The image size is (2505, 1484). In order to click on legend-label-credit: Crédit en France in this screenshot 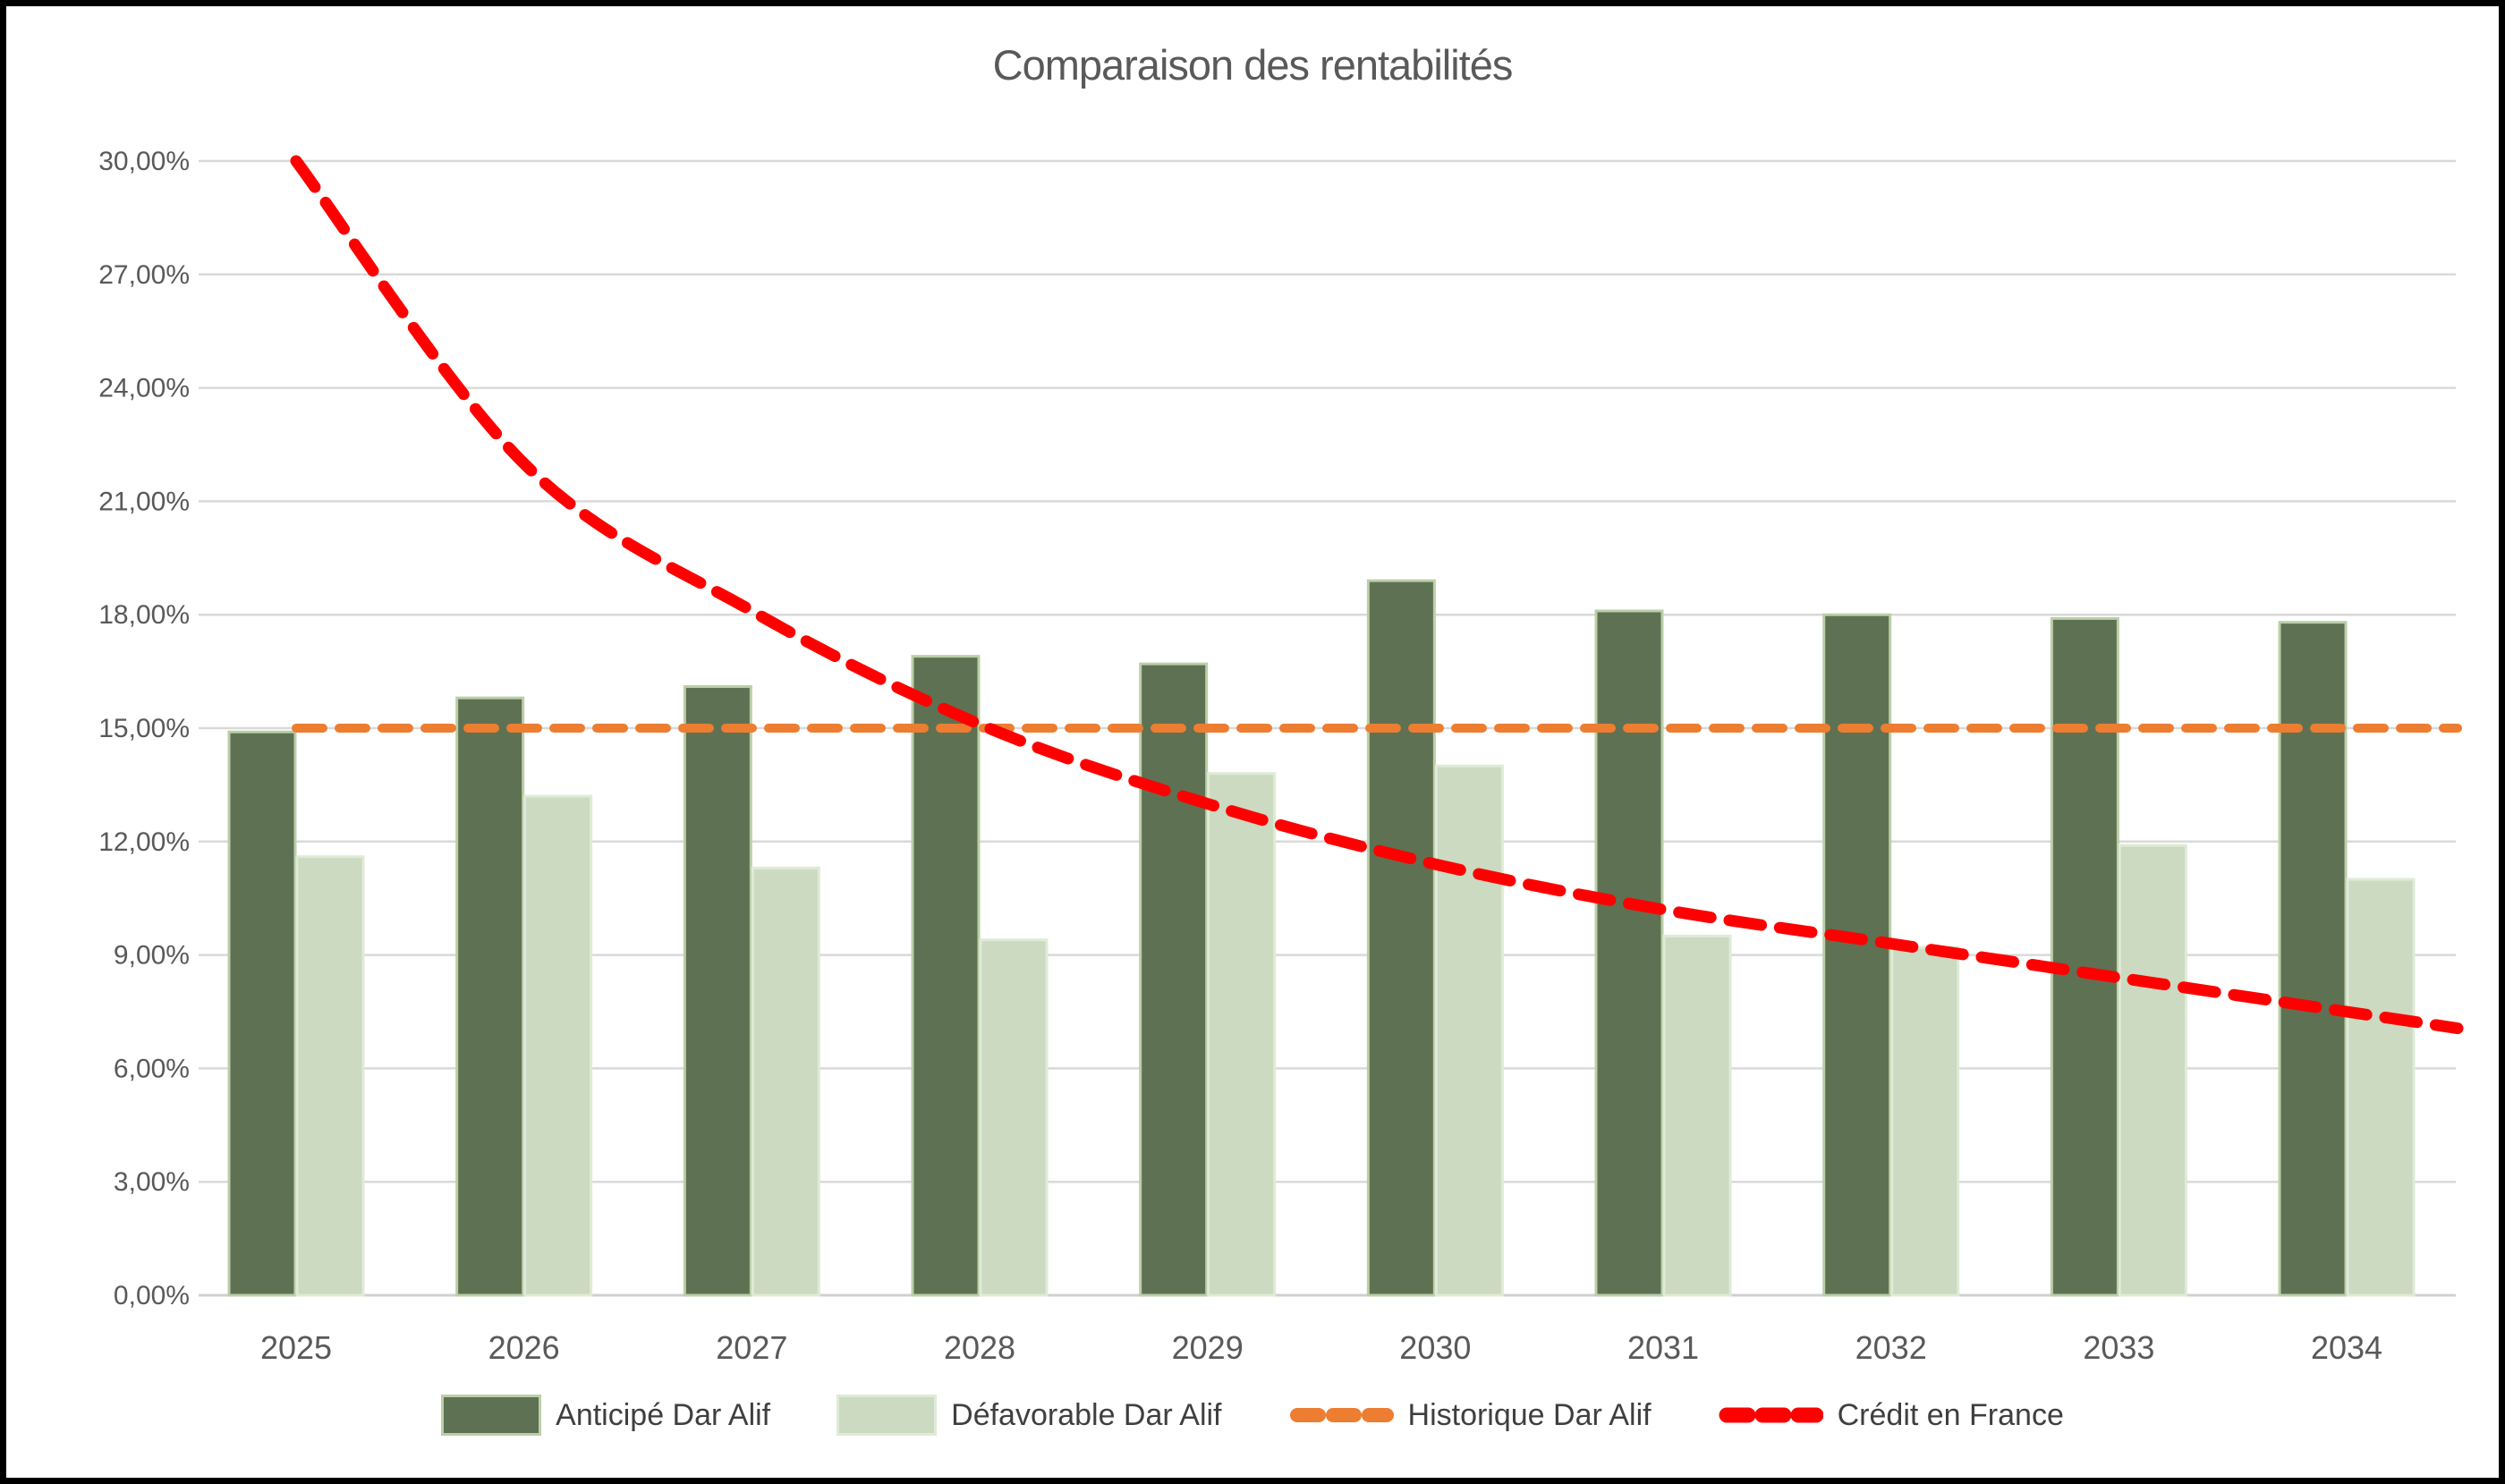, I will do `click(1950, 1414)`.